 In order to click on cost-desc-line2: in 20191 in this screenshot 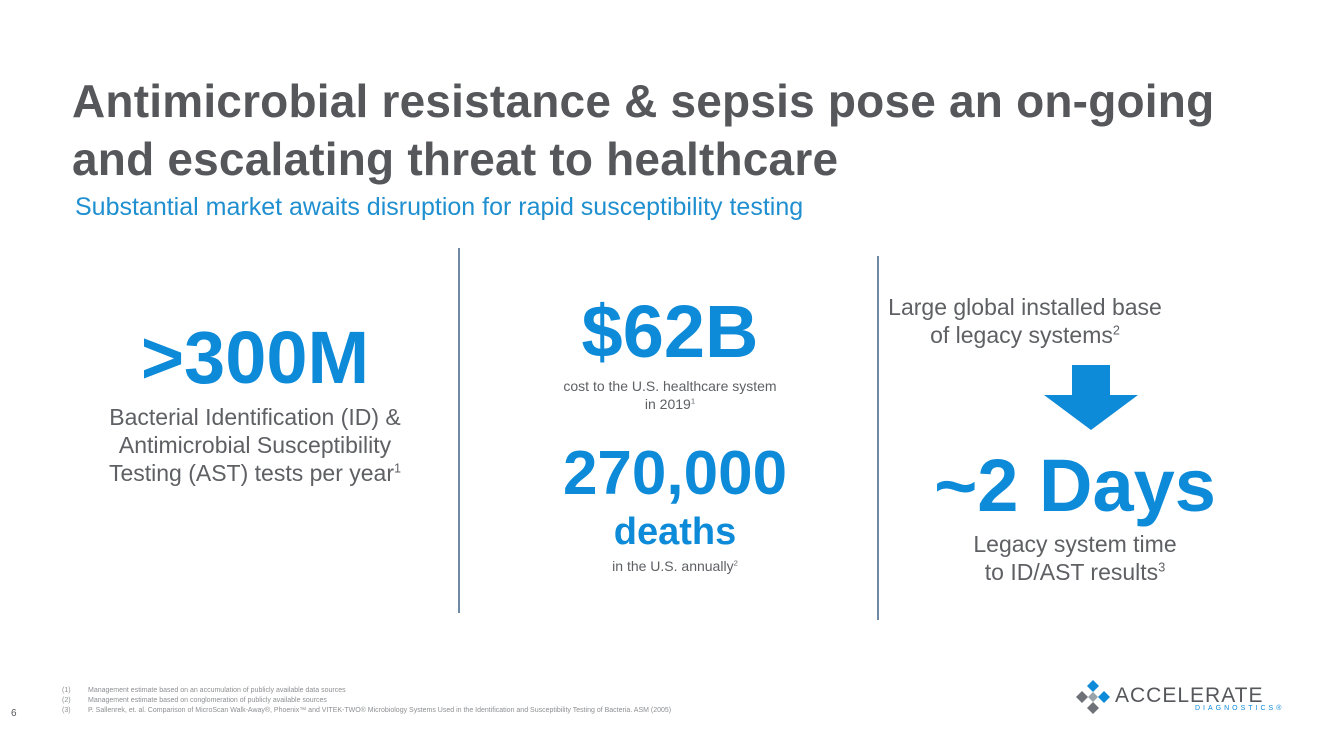, I will do `click(670, 404)`.